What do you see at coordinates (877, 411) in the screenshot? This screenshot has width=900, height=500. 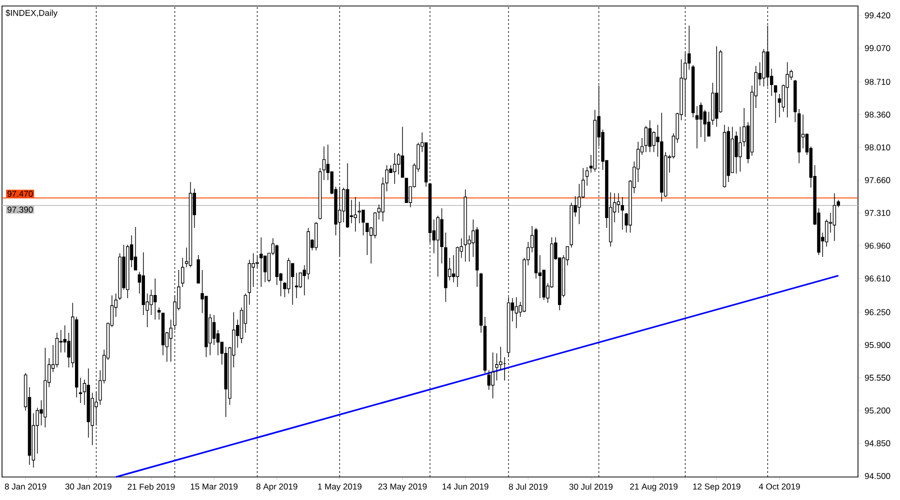 I see `y-tick-label: 95.200` at bounding box center [877, 411].